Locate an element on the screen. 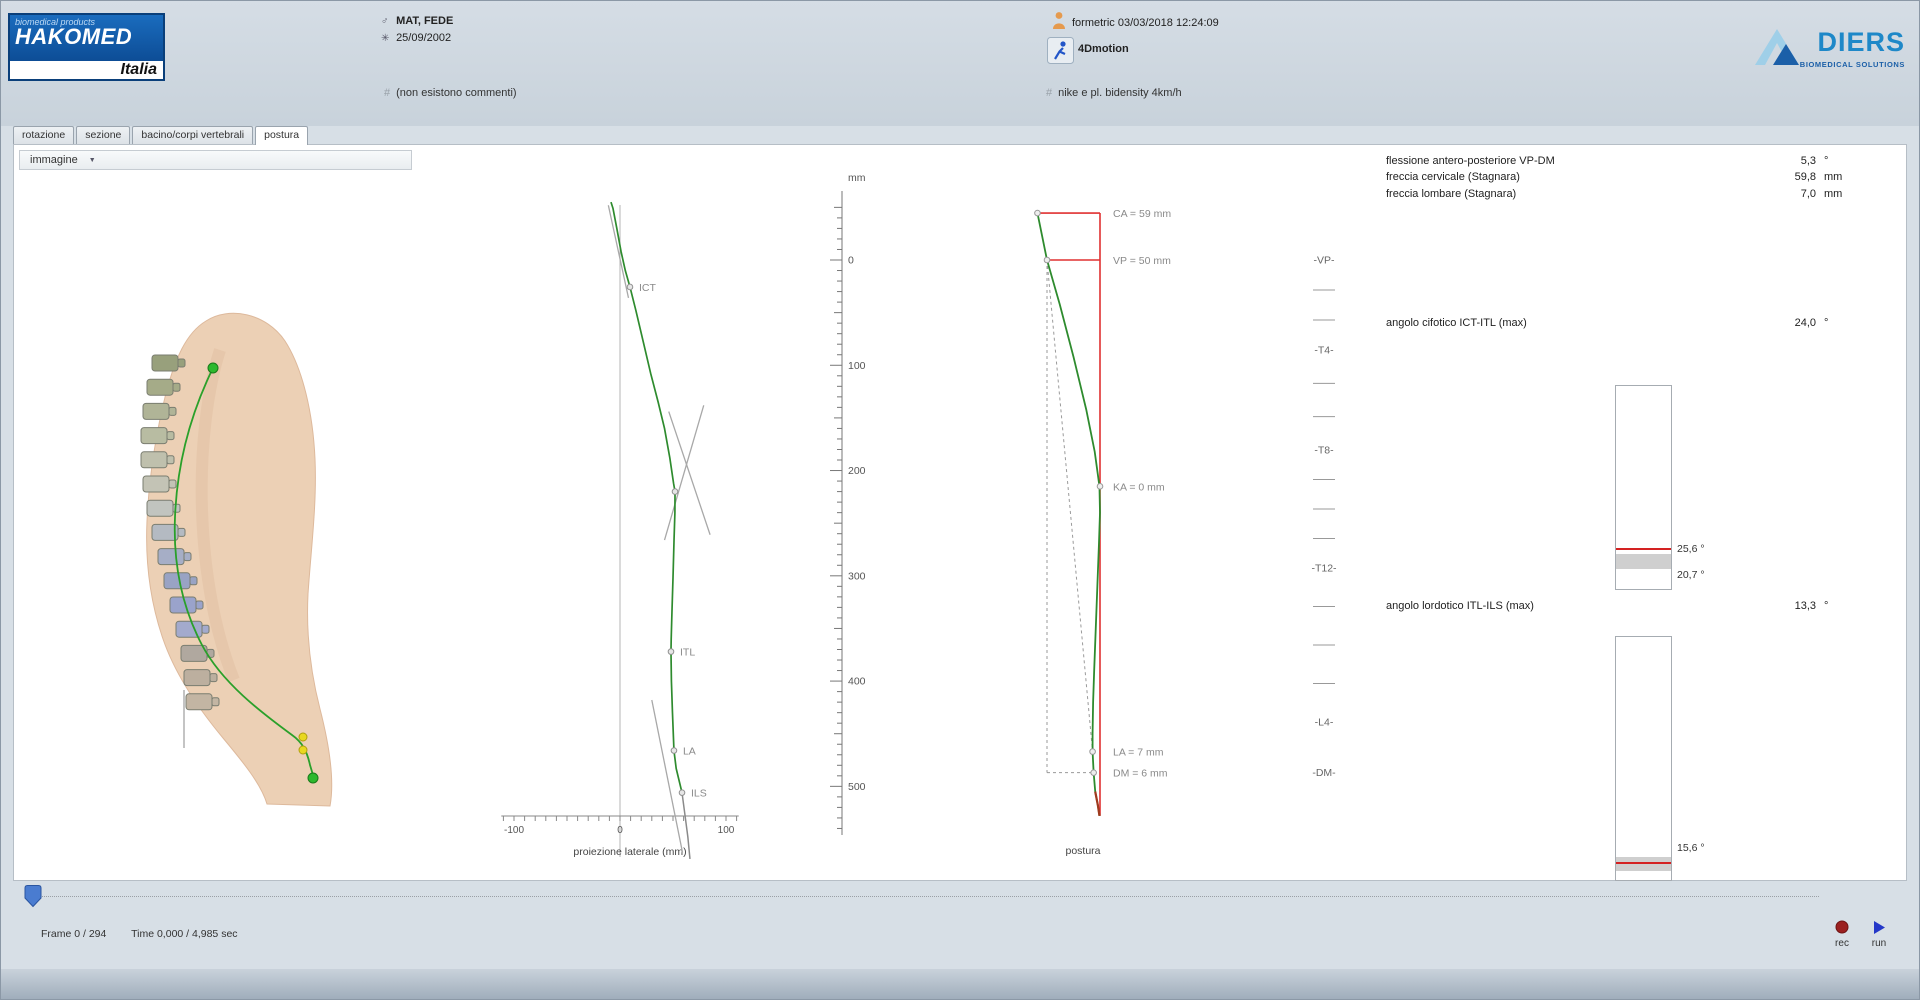 The image size is (1920, 1000). frame-time-status: Frame 0 / 294 Time 0,000 / 4,985 sec is located at coordinates (150, 934).